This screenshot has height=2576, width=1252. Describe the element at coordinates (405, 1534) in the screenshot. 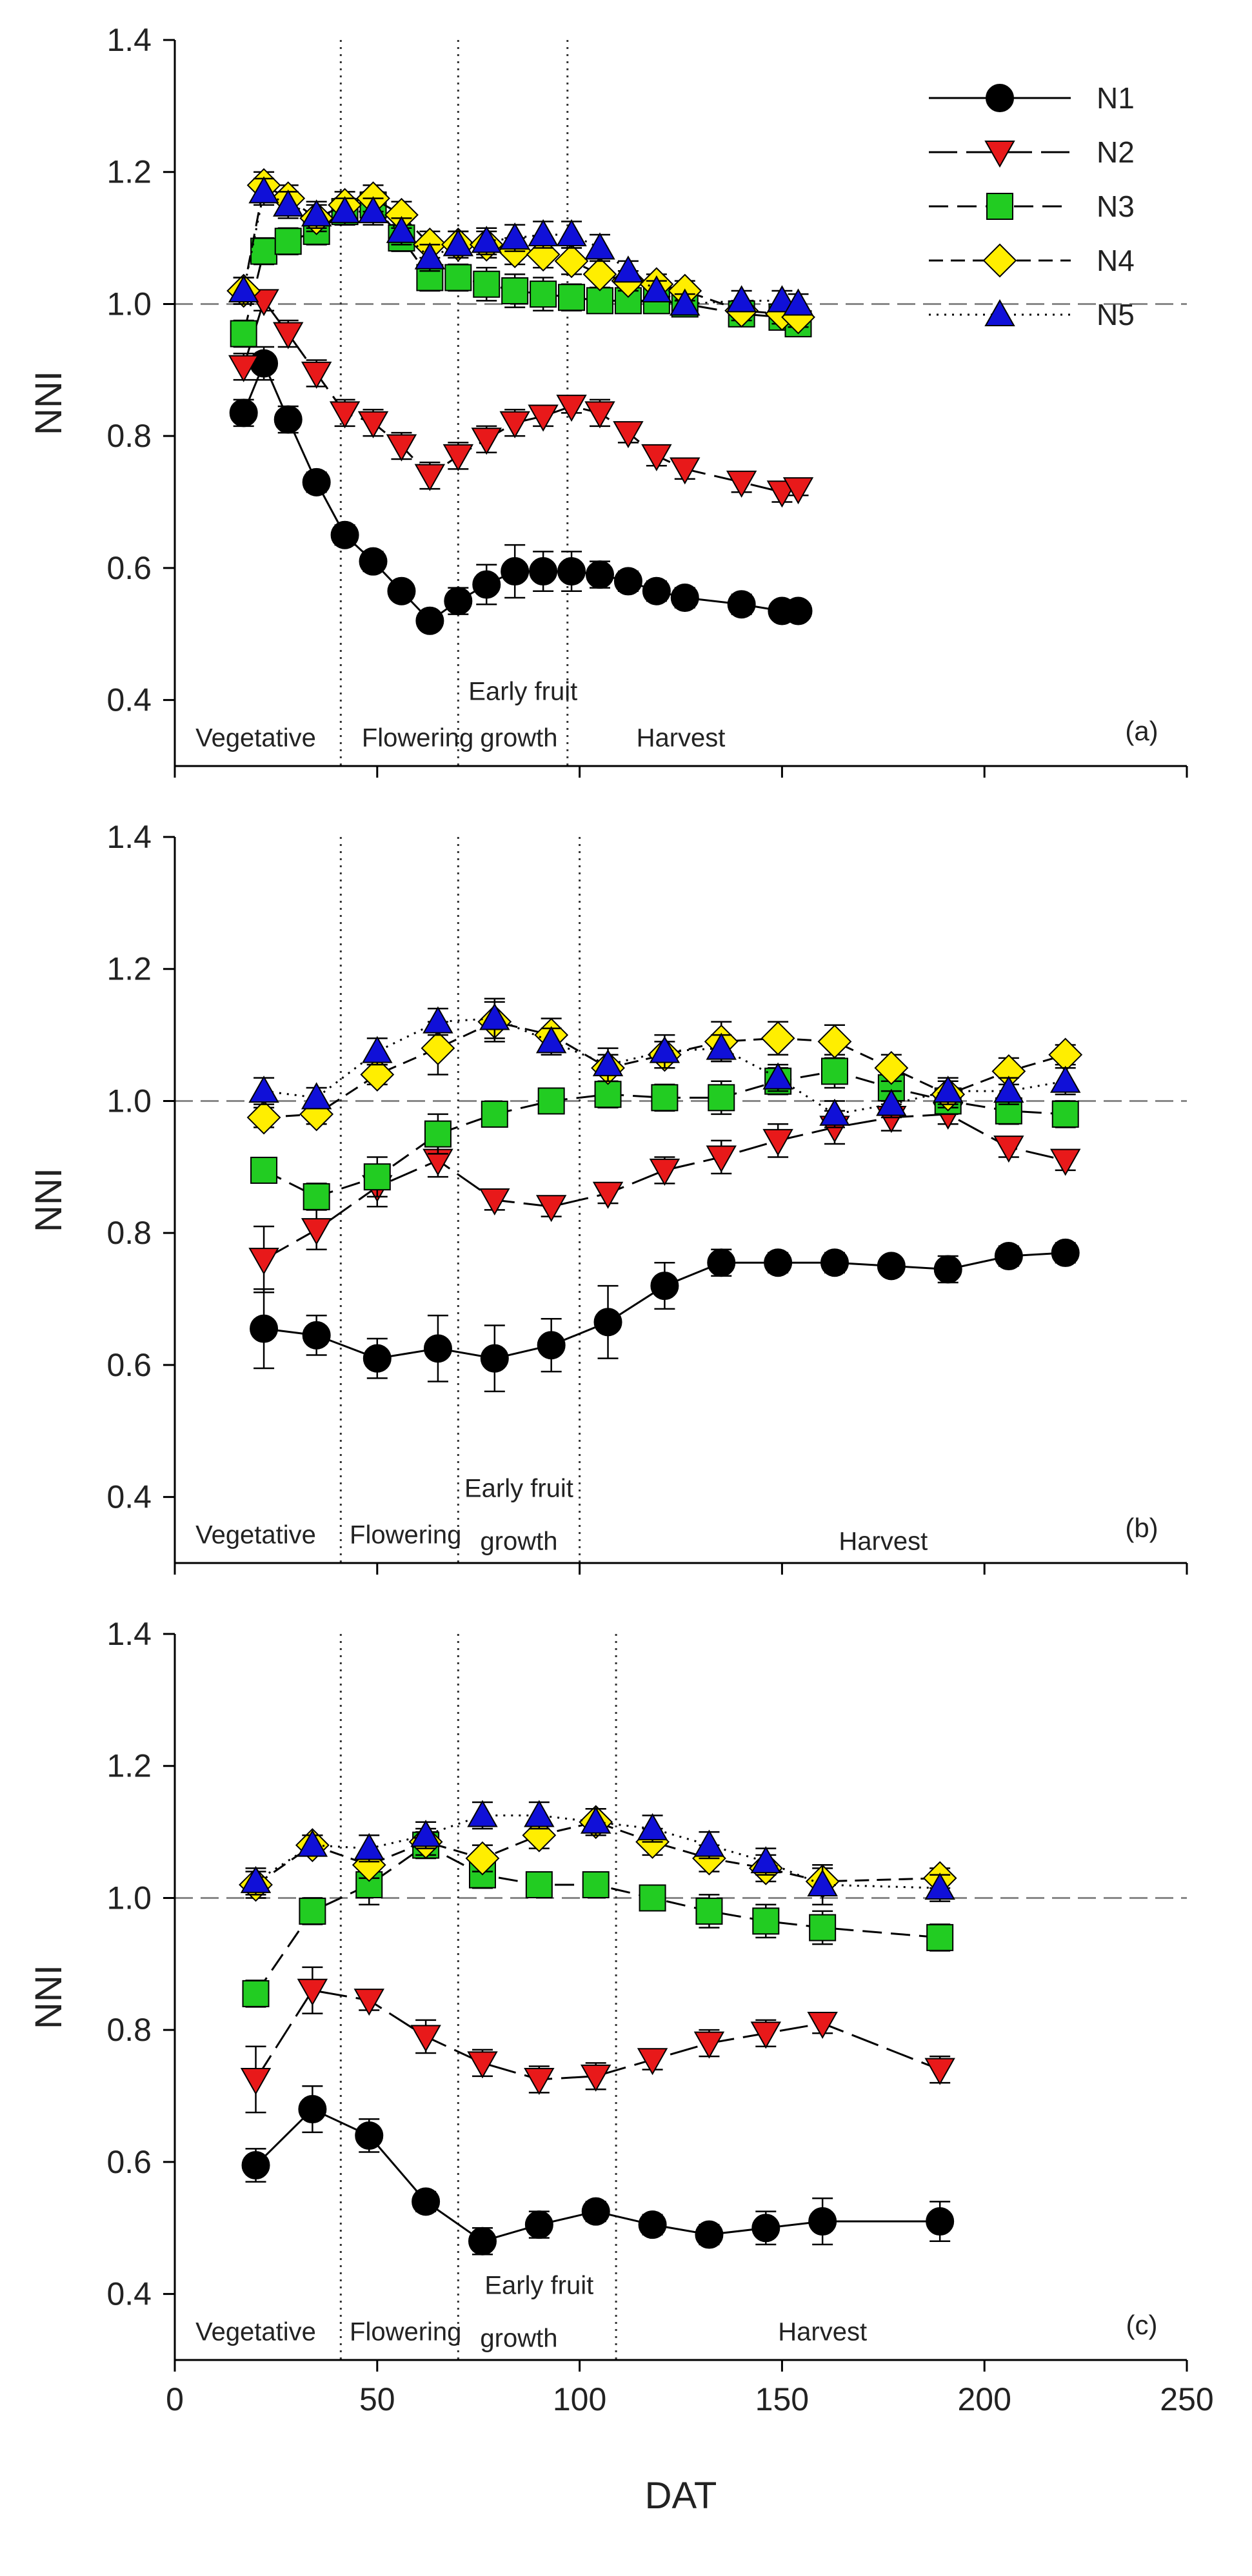

I see `phase-label: Flowering` at that location.